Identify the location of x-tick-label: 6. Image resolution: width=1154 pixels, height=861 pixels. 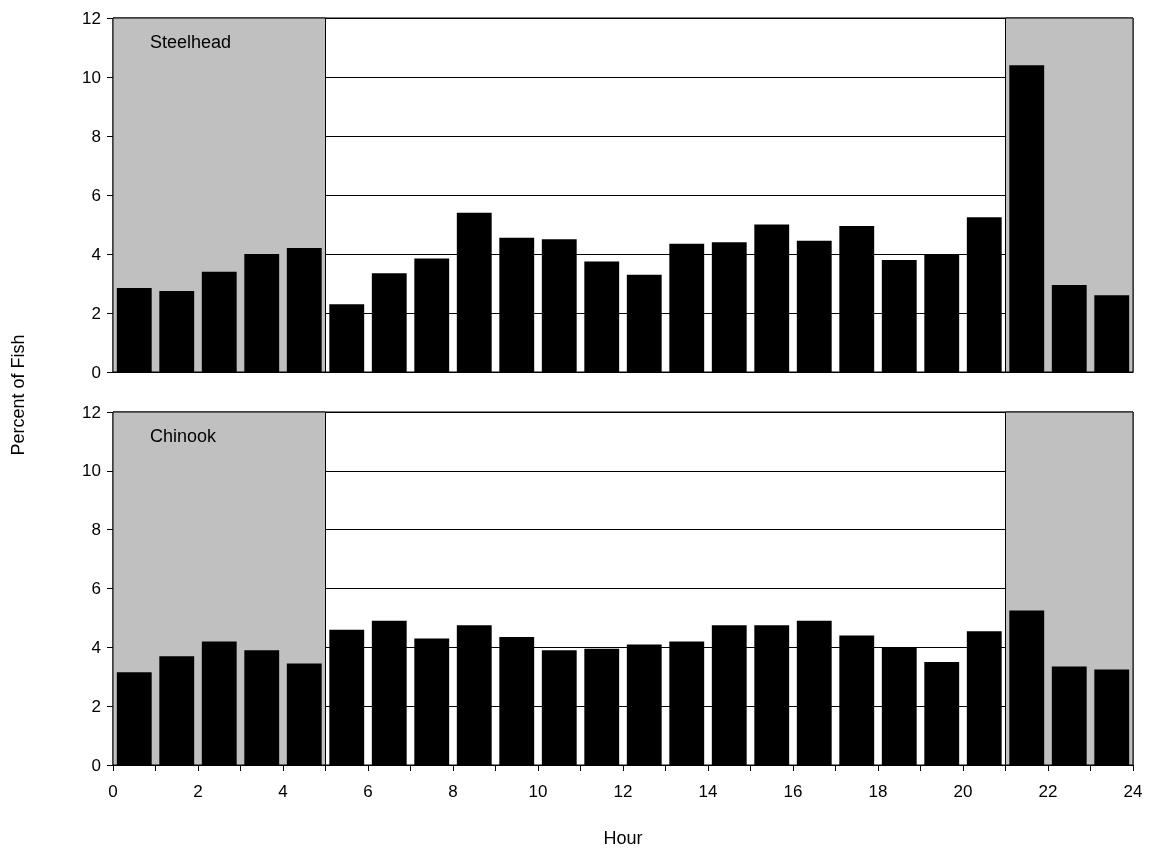
(368, 791).